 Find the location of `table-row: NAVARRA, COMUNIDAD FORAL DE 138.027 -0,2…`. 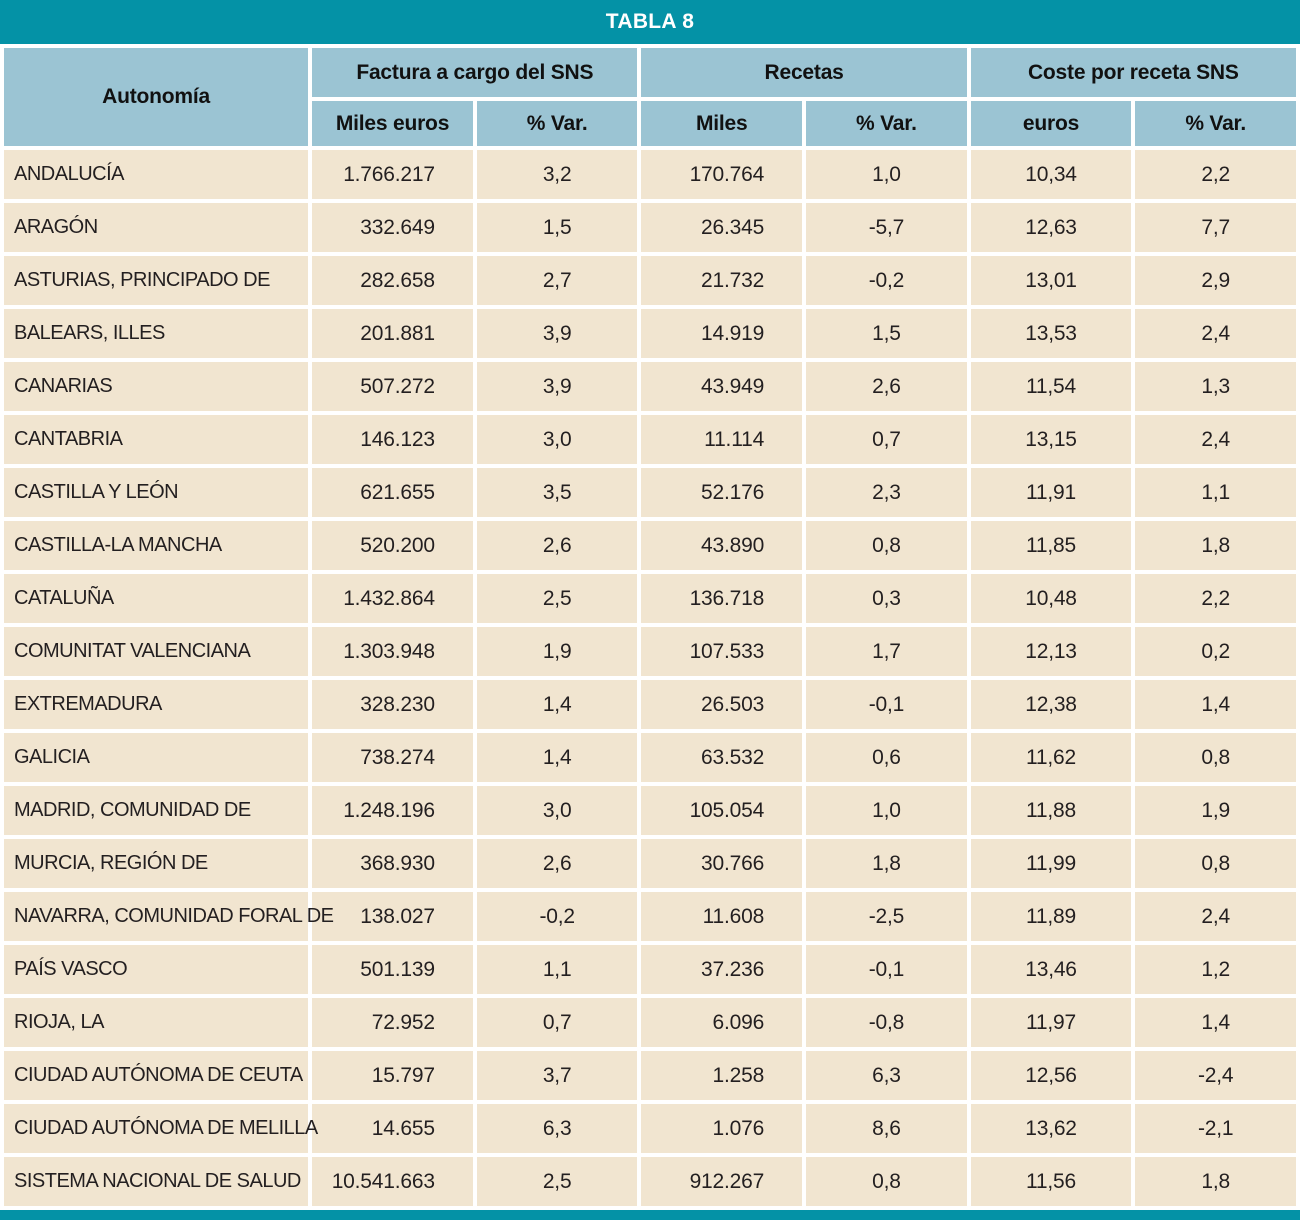

table-row: NAVARRA, COMUNIDAD FORAL DE 138.027 -0,2… is located at coordinates (650, 916).